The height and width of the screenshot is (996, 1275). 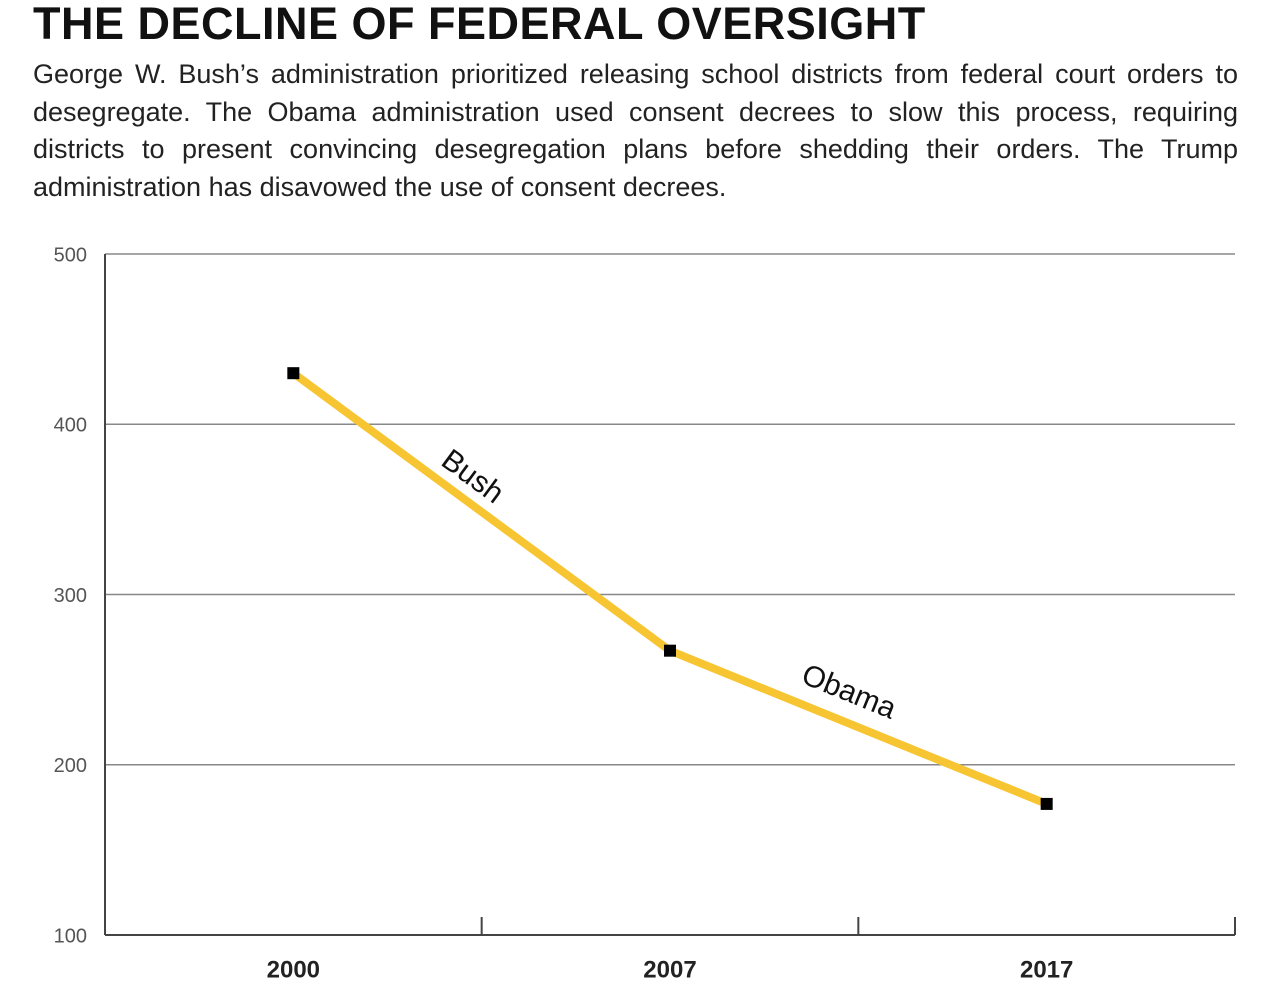 What do you see at coordinates (70, 596) in the screenshot?
I see `y-tick-label: 300` at bounding box center [70, 596].